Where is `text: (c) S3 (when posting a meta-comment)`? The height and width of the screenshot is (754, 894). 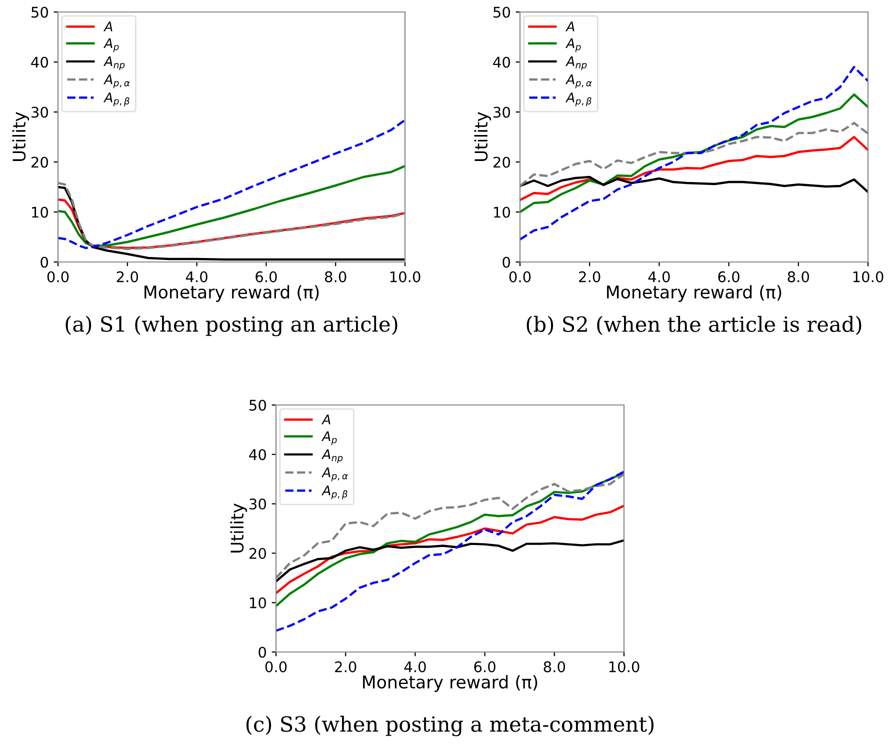
text: (c) S3 (when posting a meta-comment) is located at coordinates (450, 726).